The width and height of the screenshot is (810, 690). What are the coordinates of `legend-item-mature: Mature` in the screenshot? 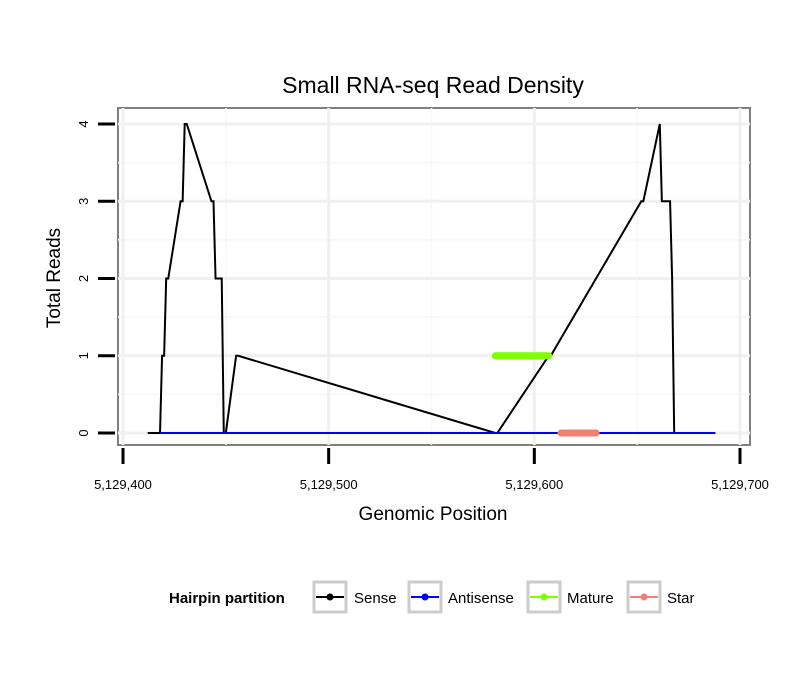 It's located at (570, 597).